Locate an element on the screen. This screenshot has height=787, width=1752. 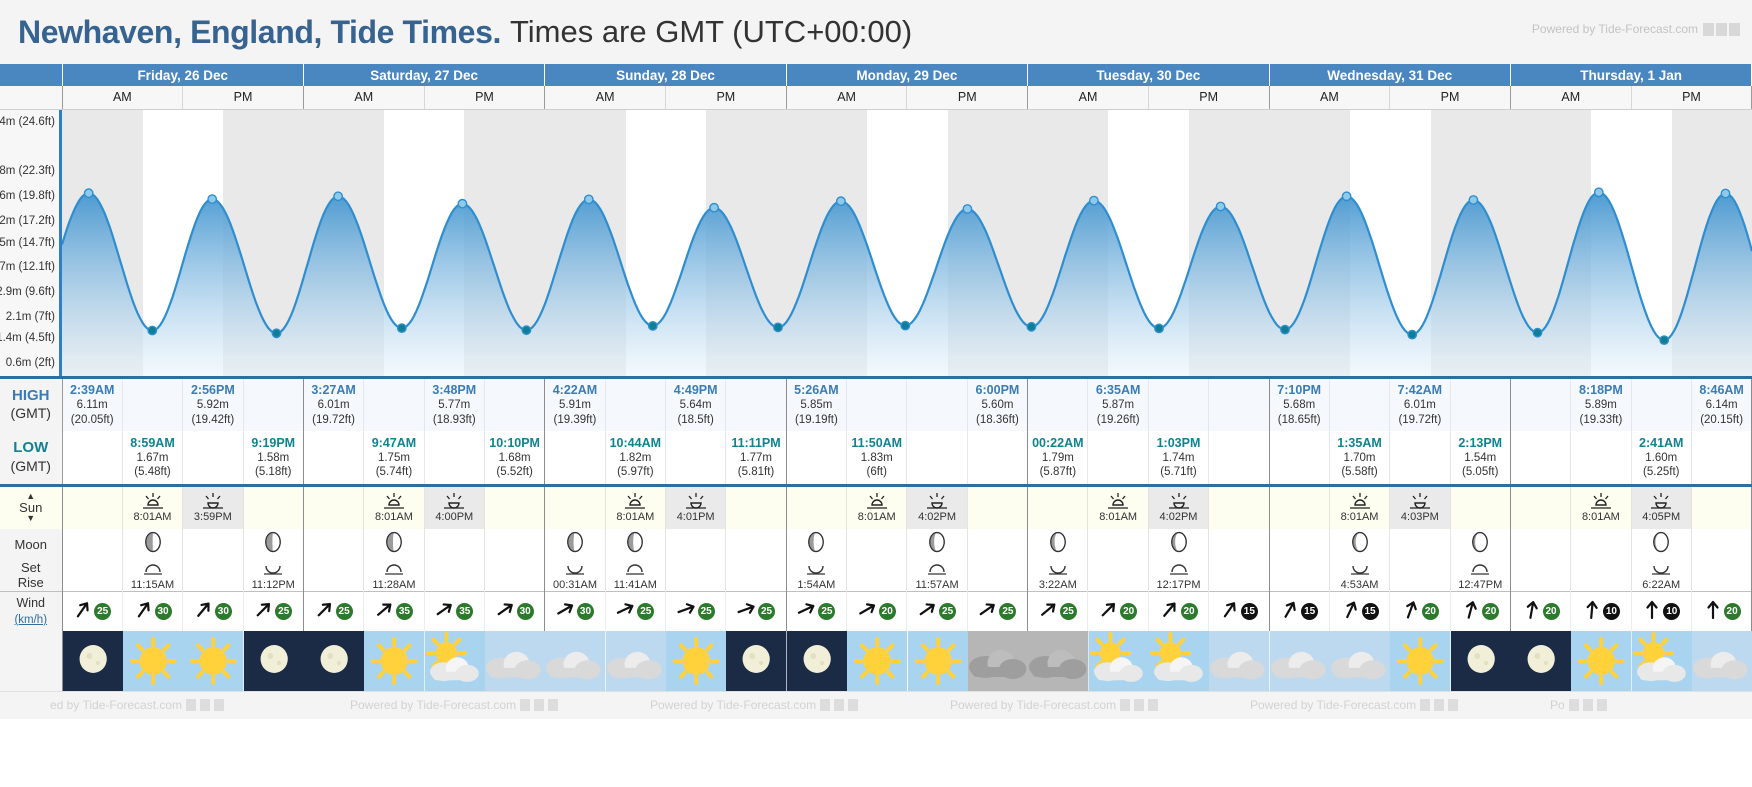
wind-cell-7: 30 is located at coordinates (515, 611).